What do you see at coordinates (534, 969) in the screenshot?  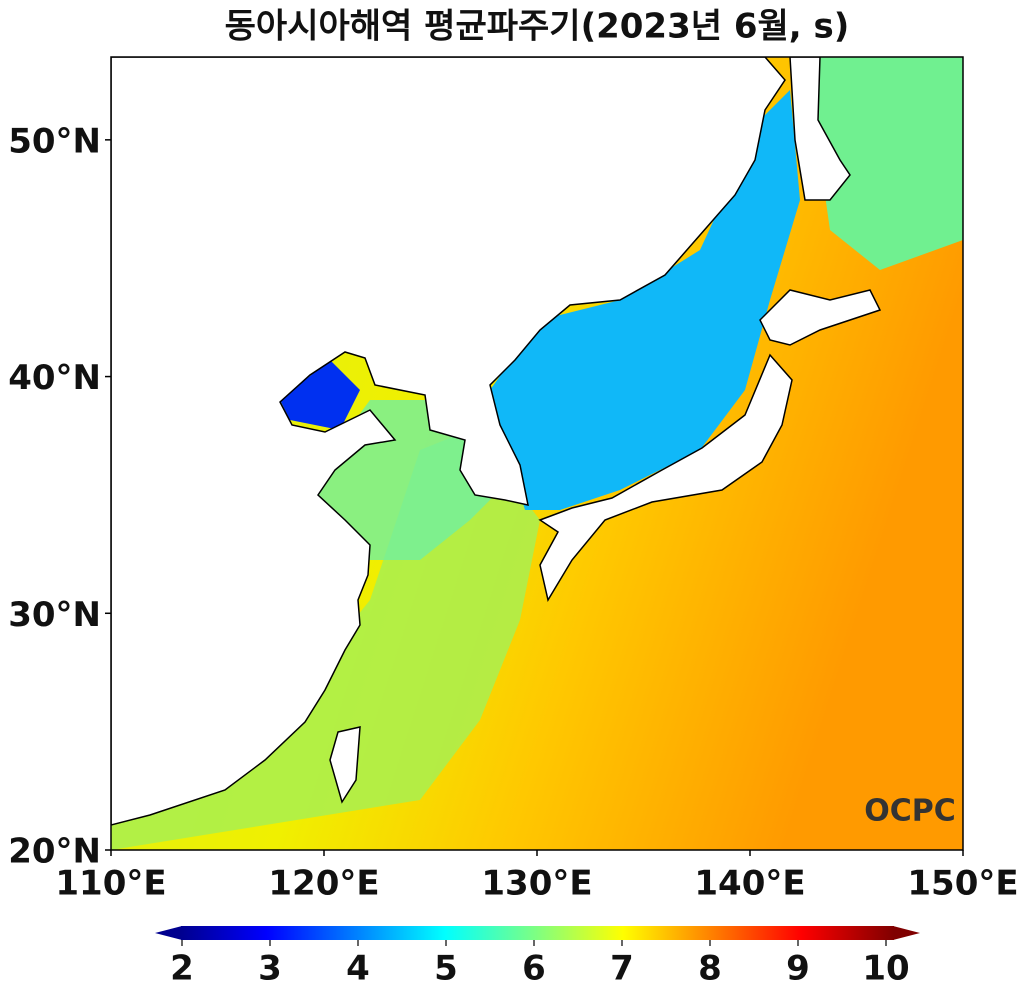 I see `colorbar-tick-label: 6` at bounding box center [534, 969].